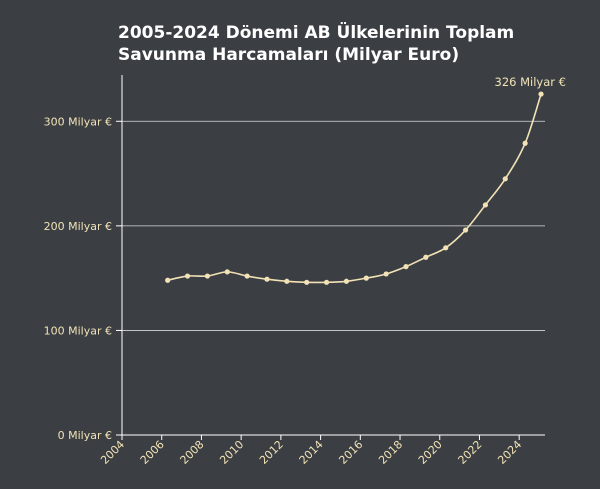 The height and width of the screenshot is (489, 600). What do you see at coordinates (78, 121) in the screenshot?
I see `y-tick-label: 300 Milyar €` at bounding box center [78, 121].